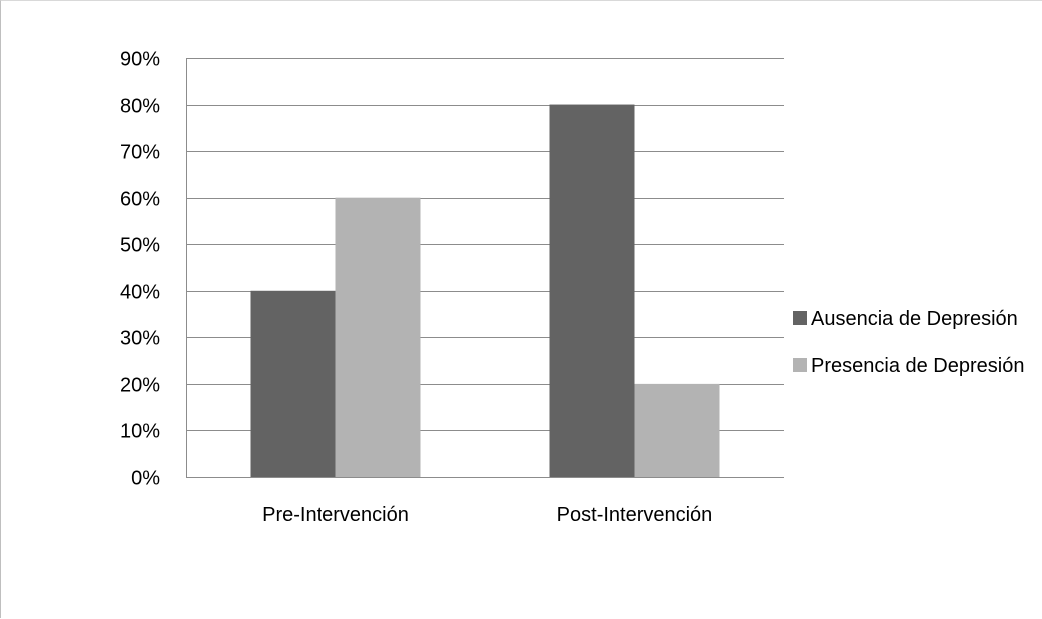  I want to click on y-tick-label: 90%, so click(140, 60).